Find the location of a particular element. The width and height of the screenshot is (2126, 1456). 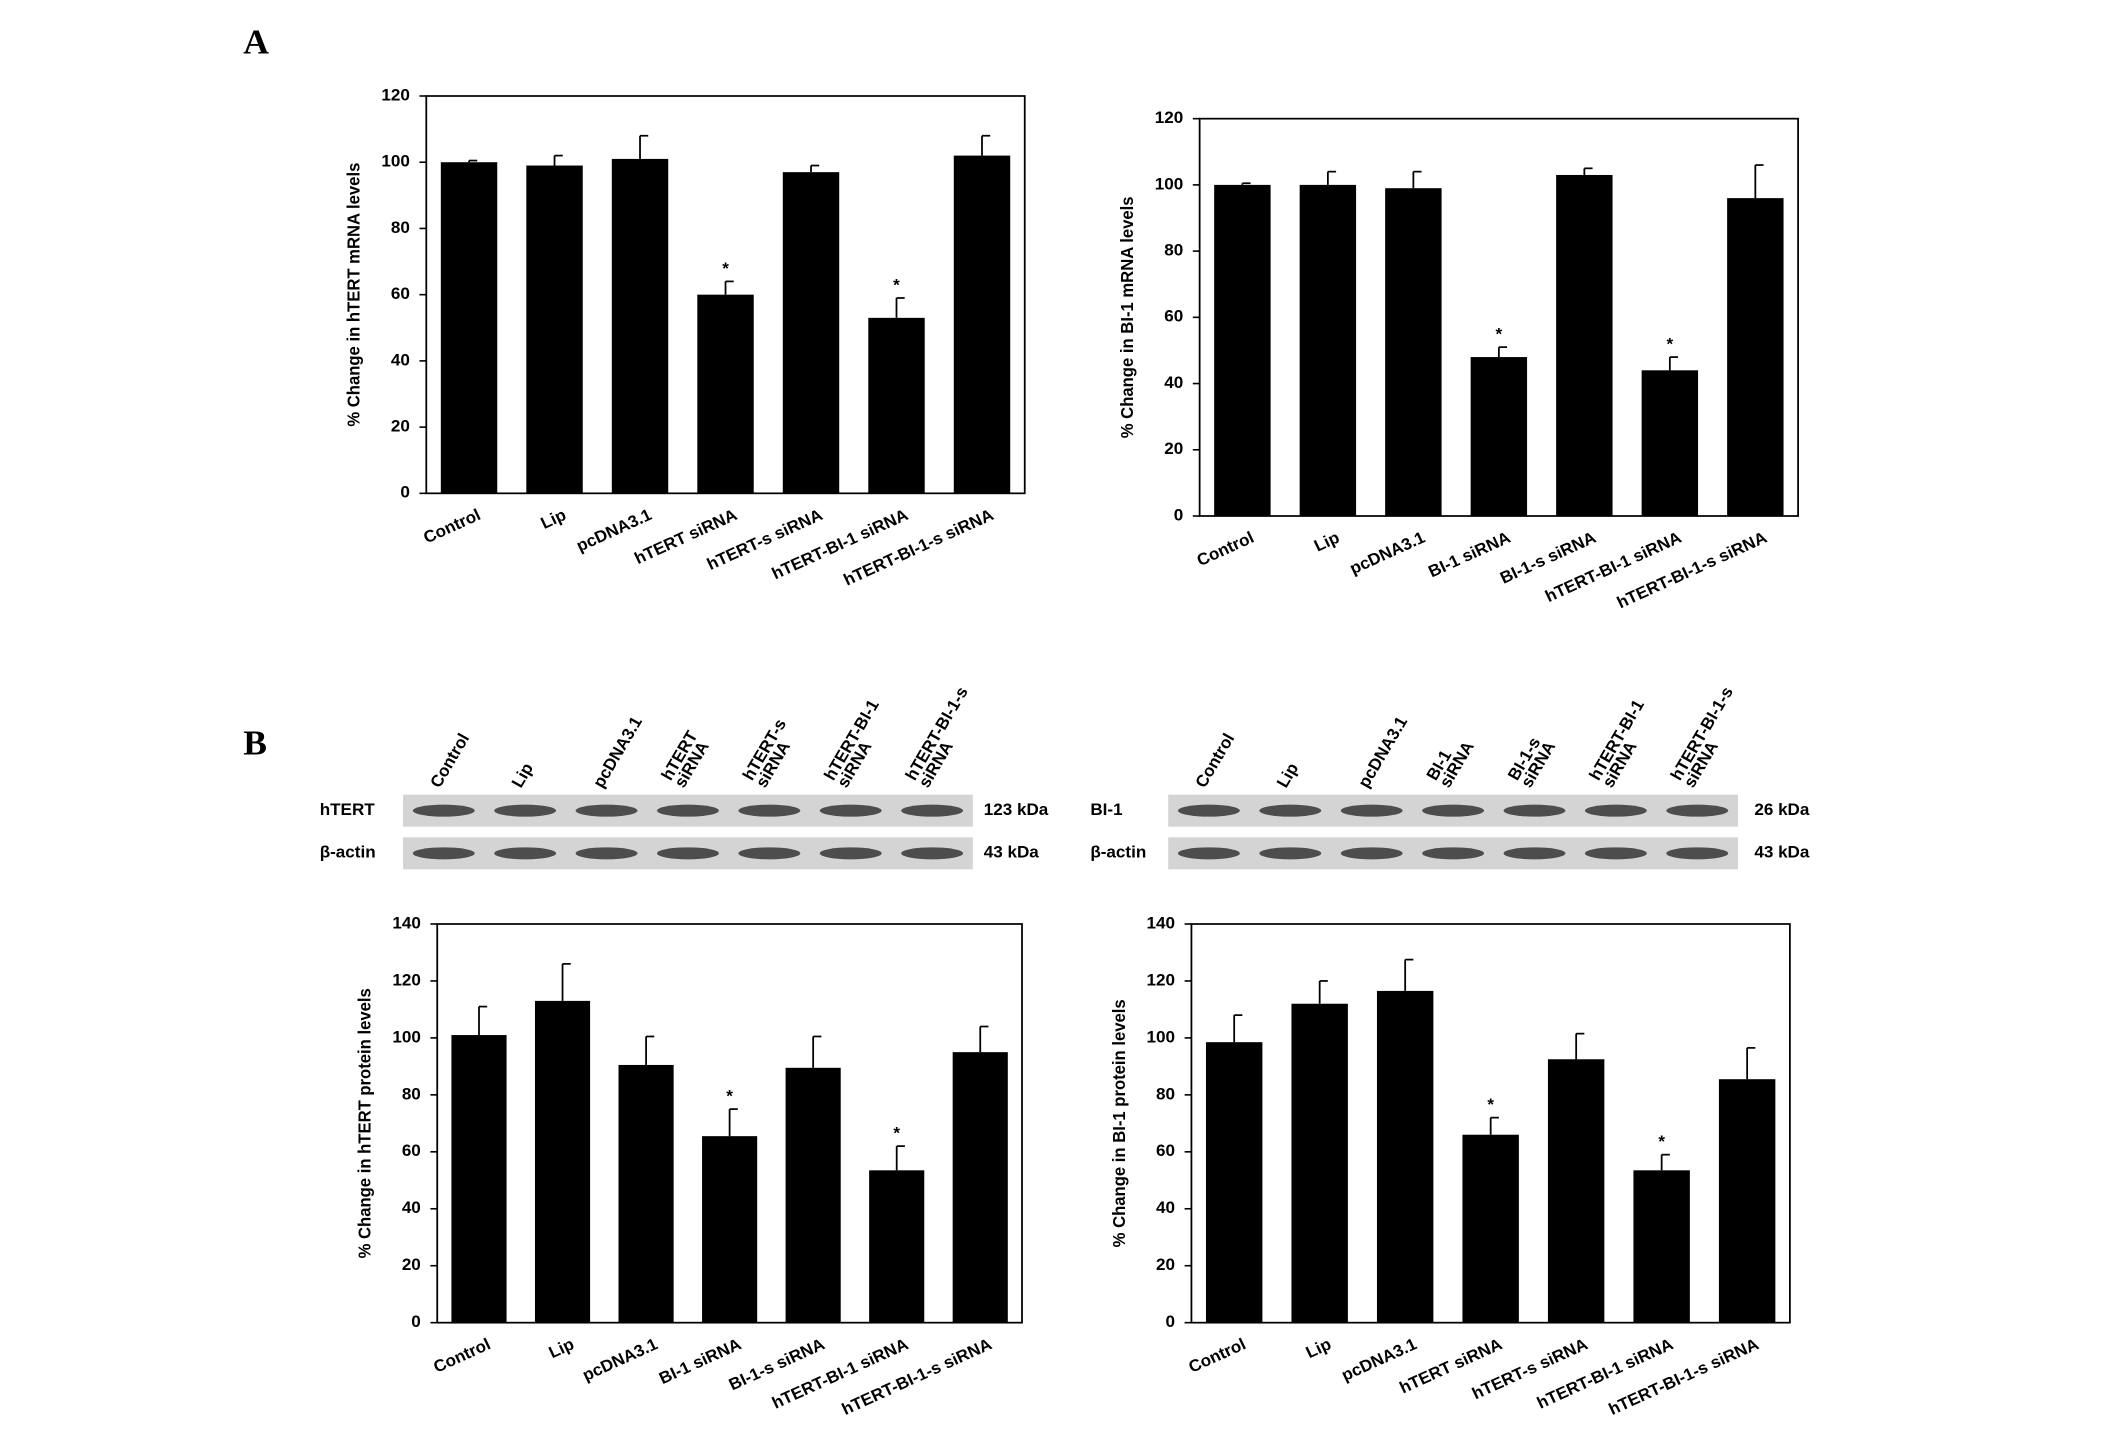

y-axis-label: % Change in hTERT mRNA levels is located at coordinates (354, 295).